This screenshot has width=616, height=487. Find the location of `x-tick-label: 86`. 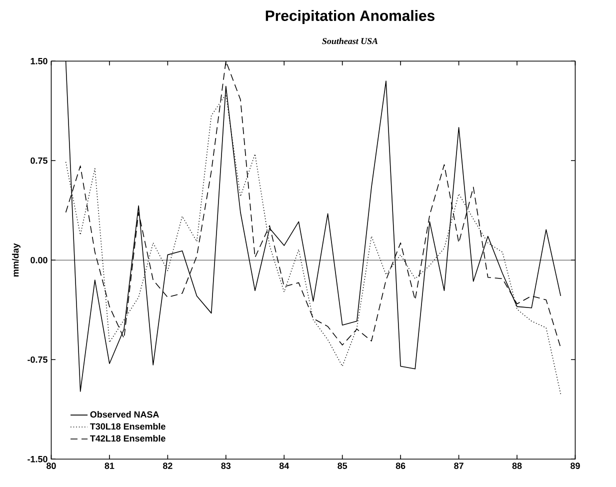

x-tick-label: 86 is located at coordinates (401, 465).